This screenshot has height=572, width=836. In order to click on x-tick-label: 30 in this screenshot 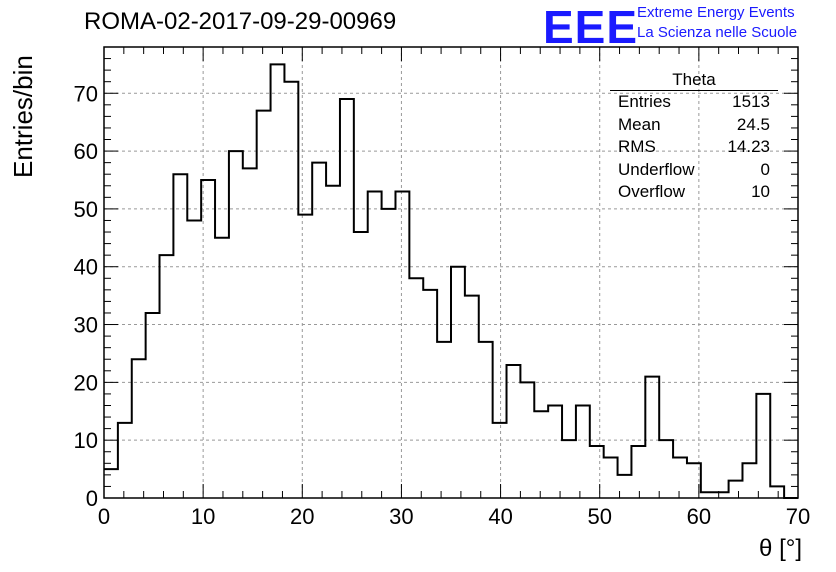, I will do `click(401, 516)`.